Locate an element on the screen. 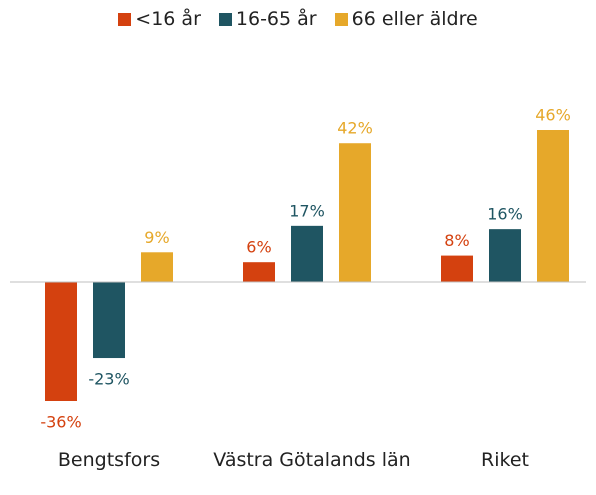 This screenshot has width=596, height=495. data-label: 9% is located at coordinates (156, 237).